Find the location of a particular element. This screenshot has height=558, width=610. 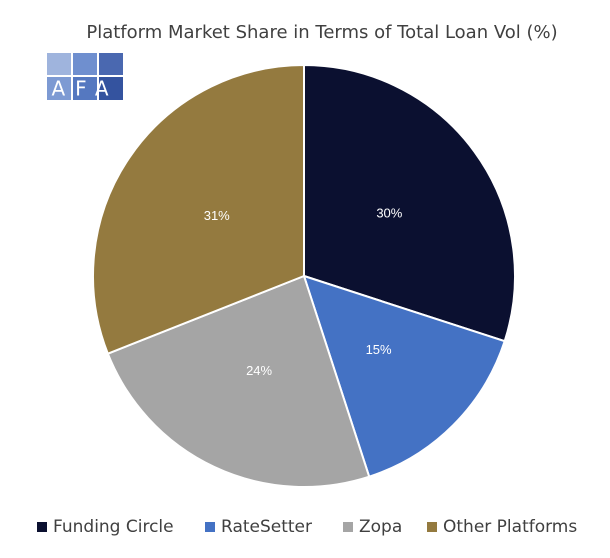

legend-label: Zopa is located at coordinates (380, 527).